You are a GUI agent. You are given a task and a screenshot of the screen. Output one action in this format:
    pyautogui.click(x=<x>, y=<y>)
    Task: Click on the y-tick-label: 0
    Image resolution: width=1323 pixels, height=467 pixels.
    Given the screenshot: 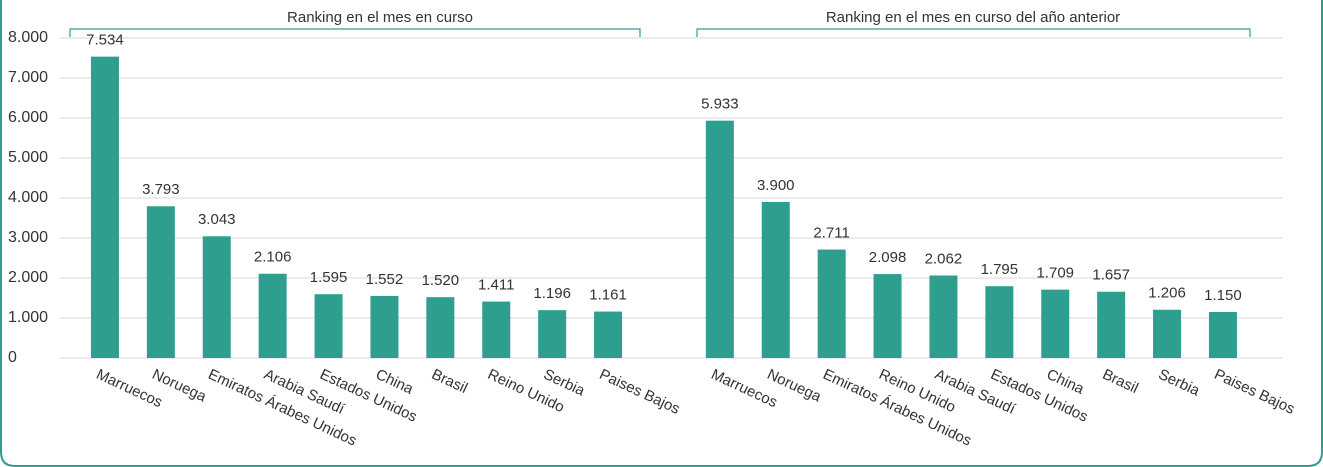 What is the action you would take?
    pyautogui.click(x=12, y=357)
    